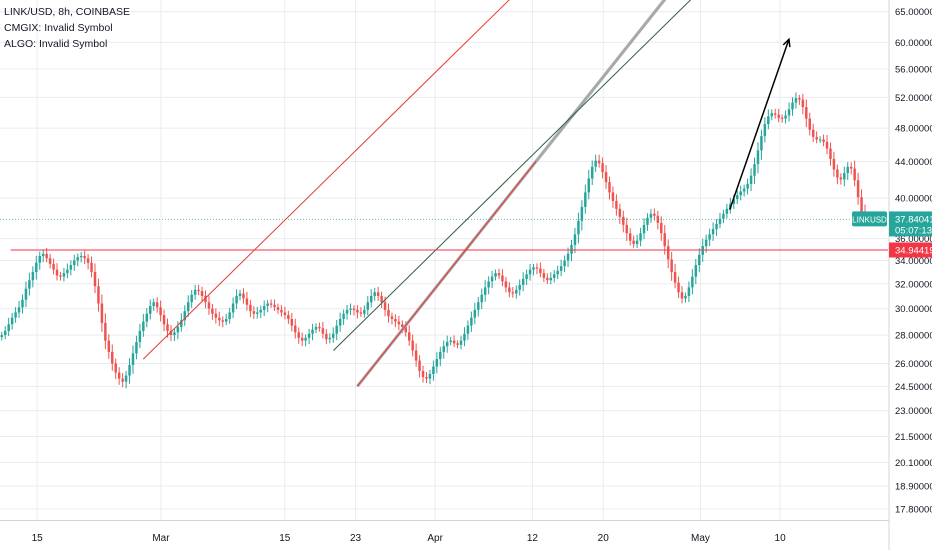 The height and width of the screenshot is (550, 932). What do you see at coordinates (435, 538) in the screenshot?
I see `x-tick-label: Apr` at bounding box center [435, 538].